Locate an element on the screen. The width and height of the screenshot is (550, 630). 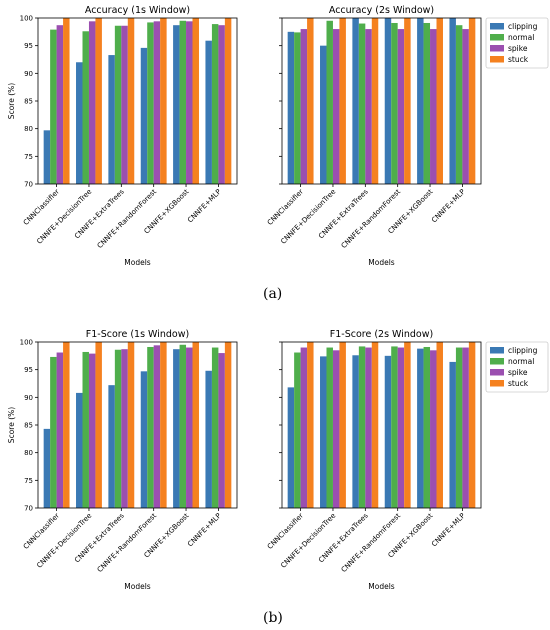
x-axis-label-3: Models is located at coordinates (381, 586).